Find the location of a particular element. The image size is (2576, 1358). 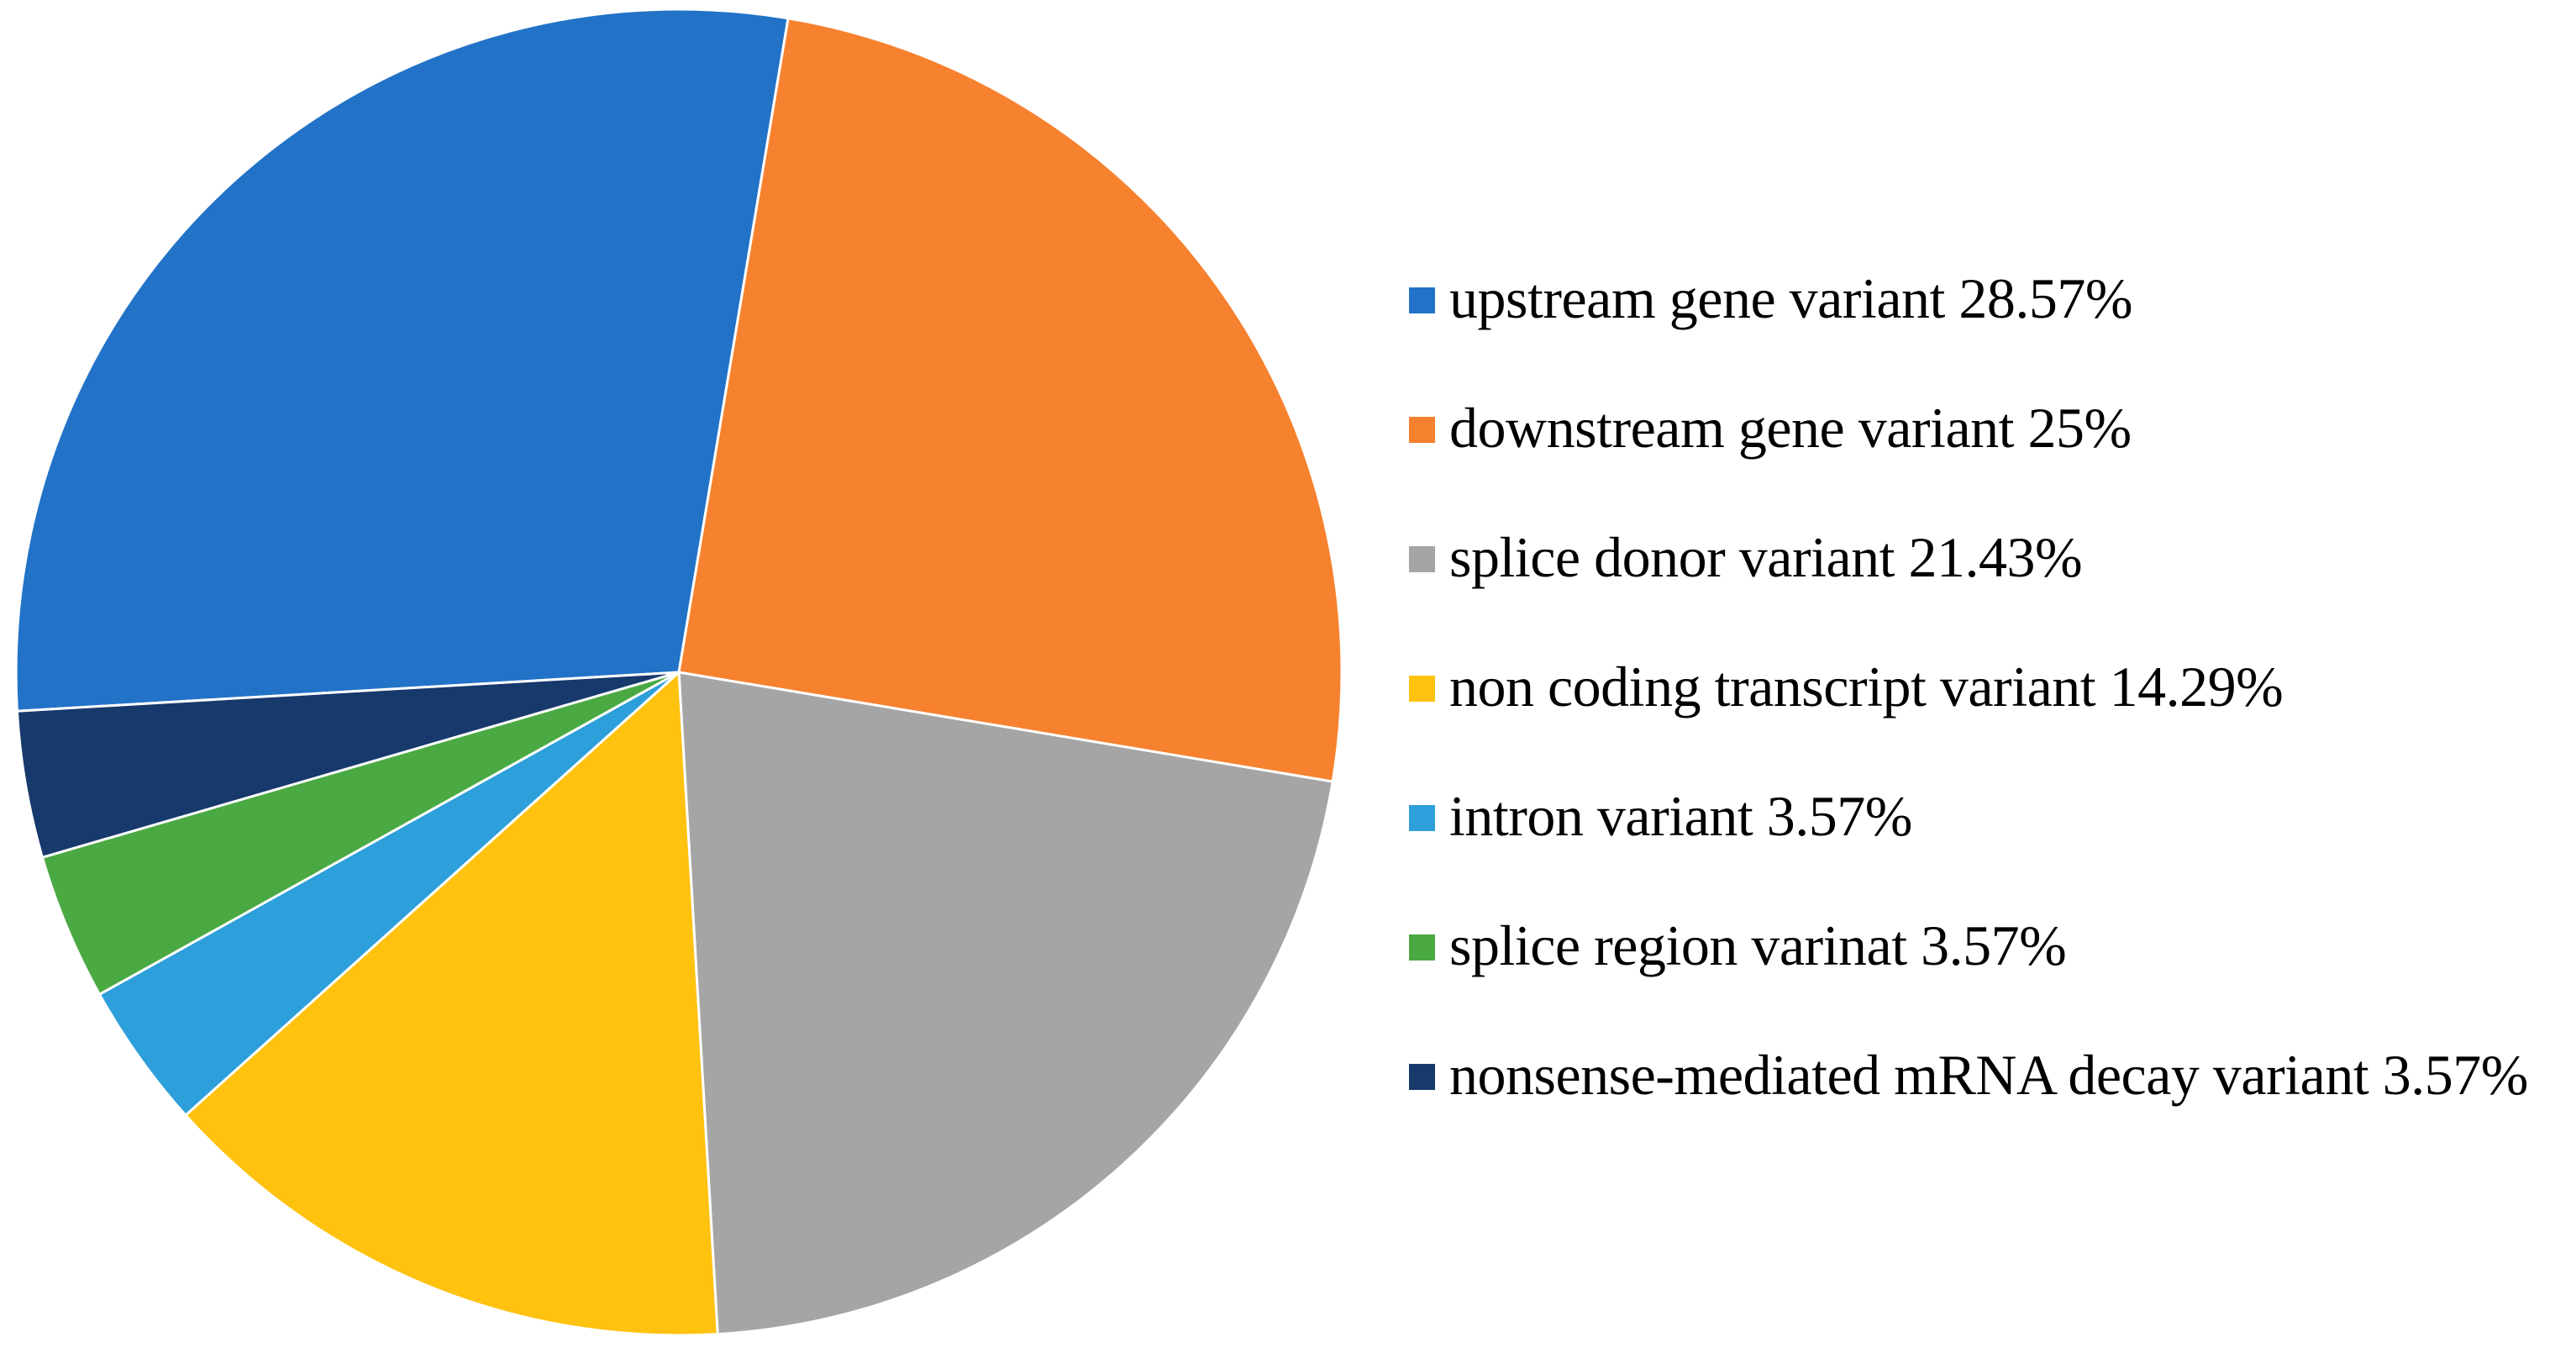

legend-label: downstream gene variant 25% is located at coordinates (1790, 428).